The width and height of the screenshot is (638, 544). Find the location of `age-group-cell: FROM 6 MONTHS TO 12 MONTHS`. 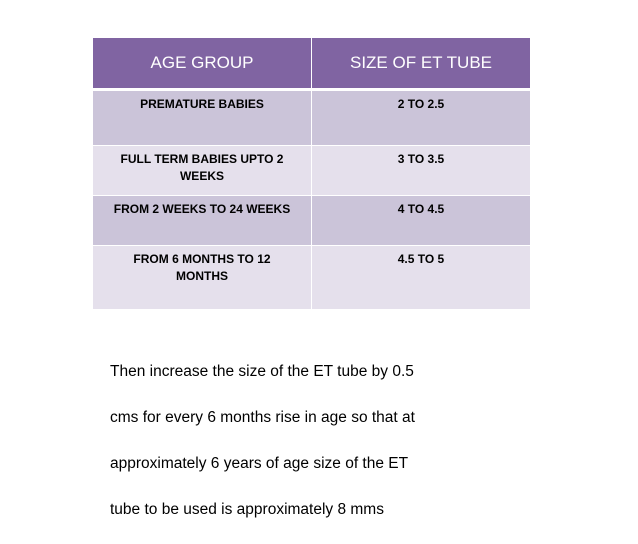

age-group-cell: FROM 6 MONTHS TO 12 MONTHS is located at coordinates (202, 278).